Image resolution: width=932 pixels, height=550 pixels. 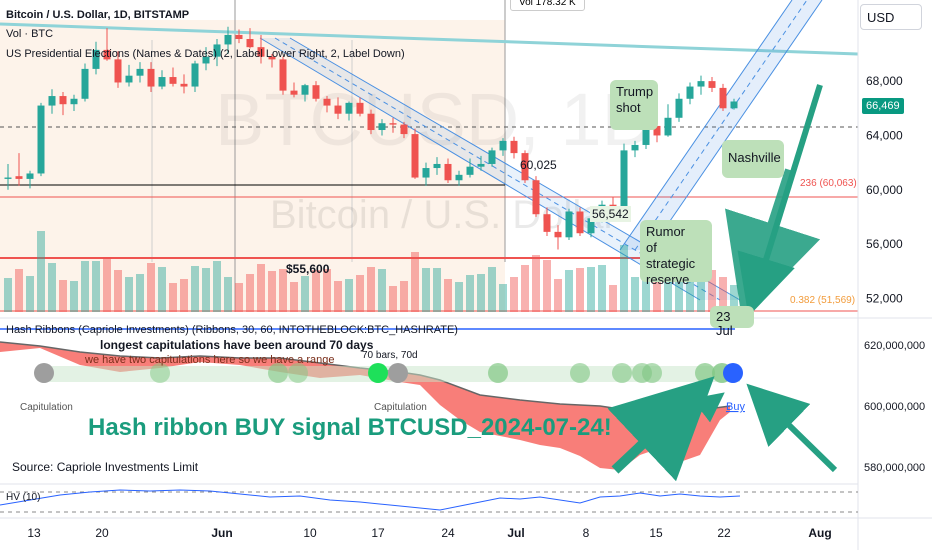 I want to click on price-tick-label: 64,000, so click(x=884, y=135).